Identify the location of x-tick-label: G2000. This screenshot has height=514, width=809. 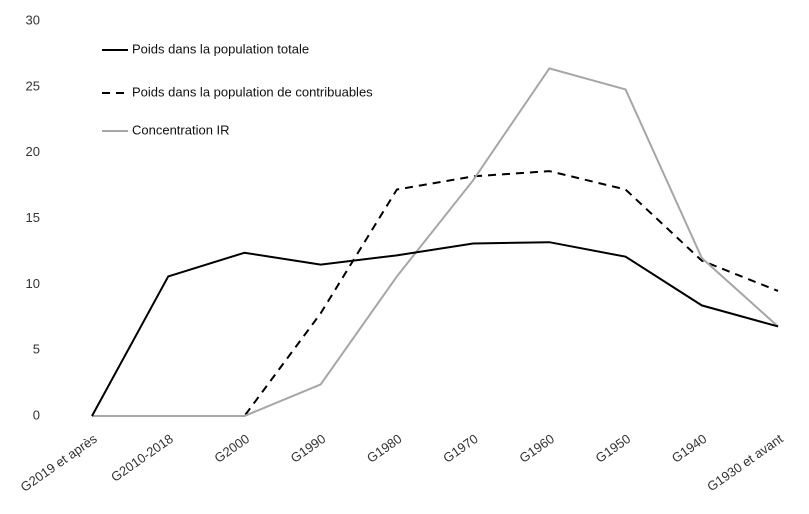
(232, 448).